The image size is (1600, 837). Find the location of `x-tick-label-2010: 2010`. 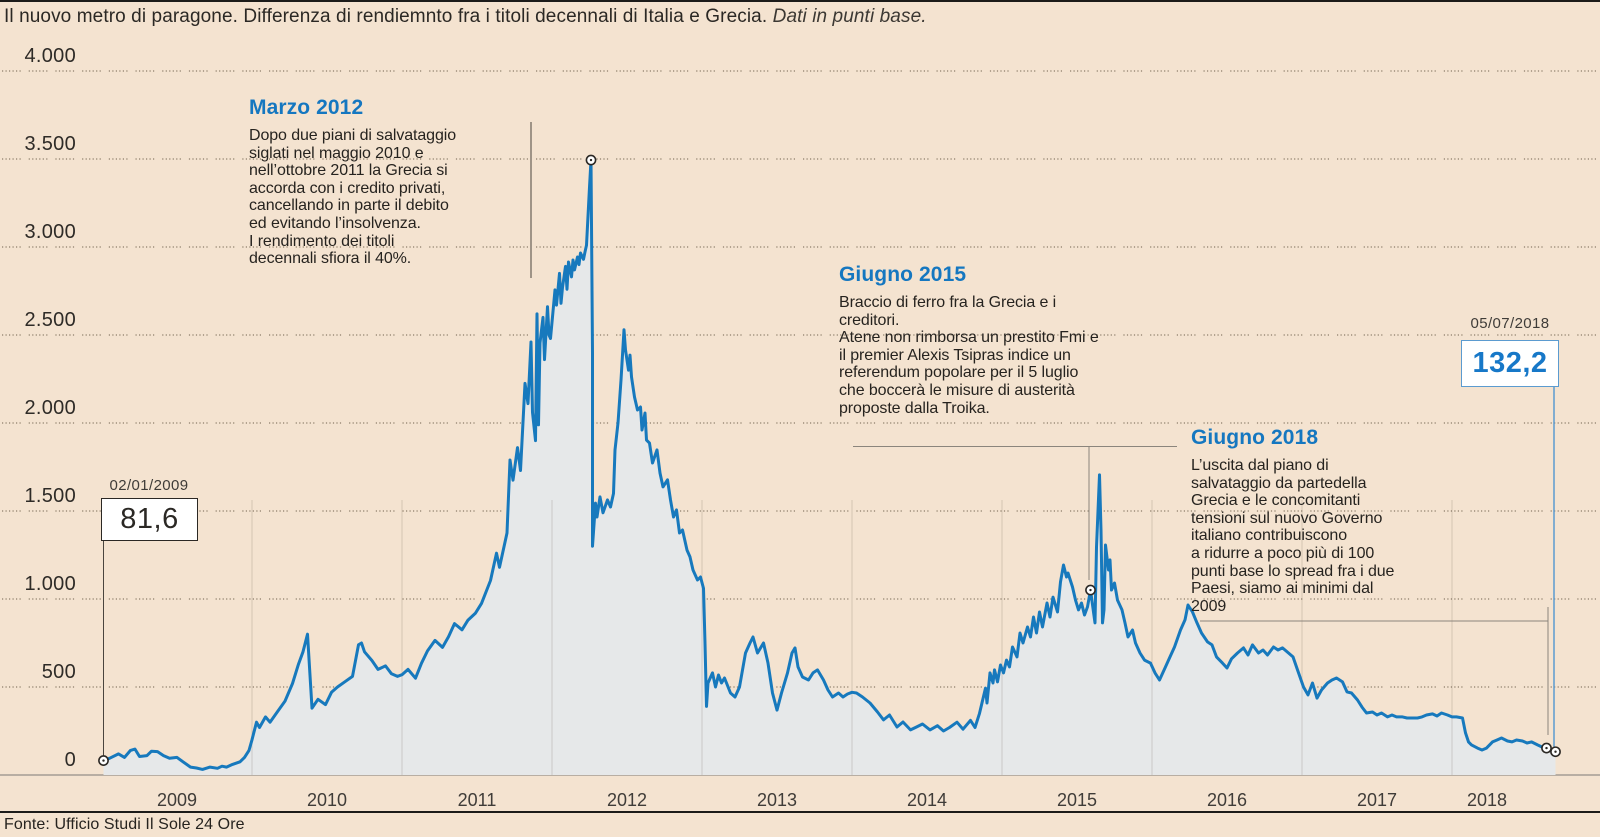

x-tick-label-2010: 2010 is located at coordinates (327, 800).